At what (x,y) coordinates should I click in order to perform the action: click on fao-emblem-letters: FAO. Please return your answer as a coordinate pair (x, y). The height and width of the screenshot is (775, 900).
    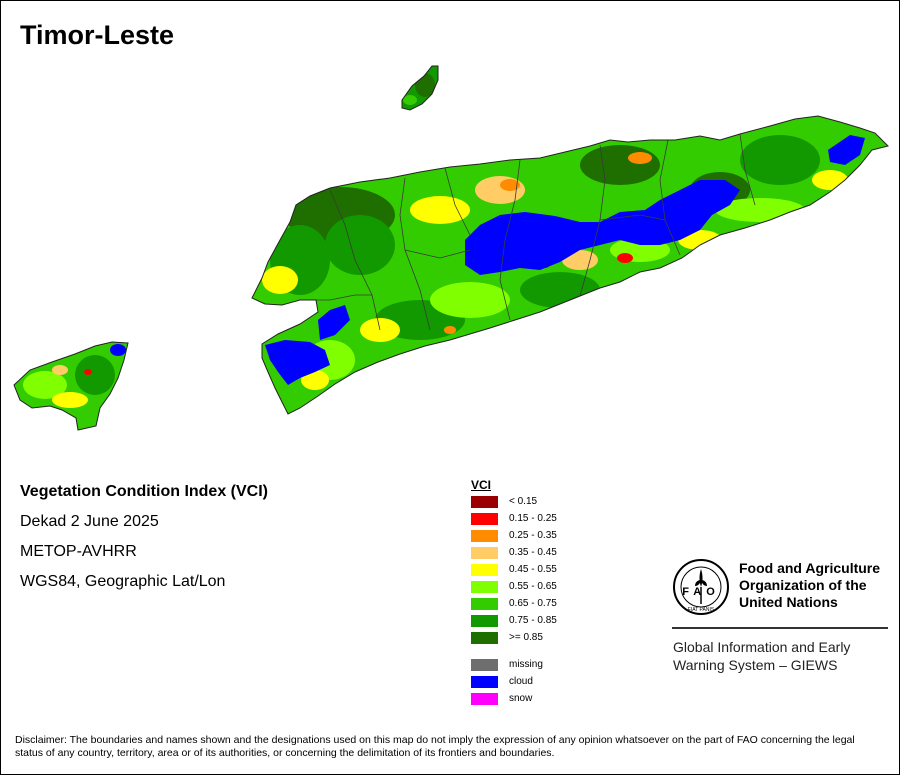
    Looking at the image, I should click on (701, 592).